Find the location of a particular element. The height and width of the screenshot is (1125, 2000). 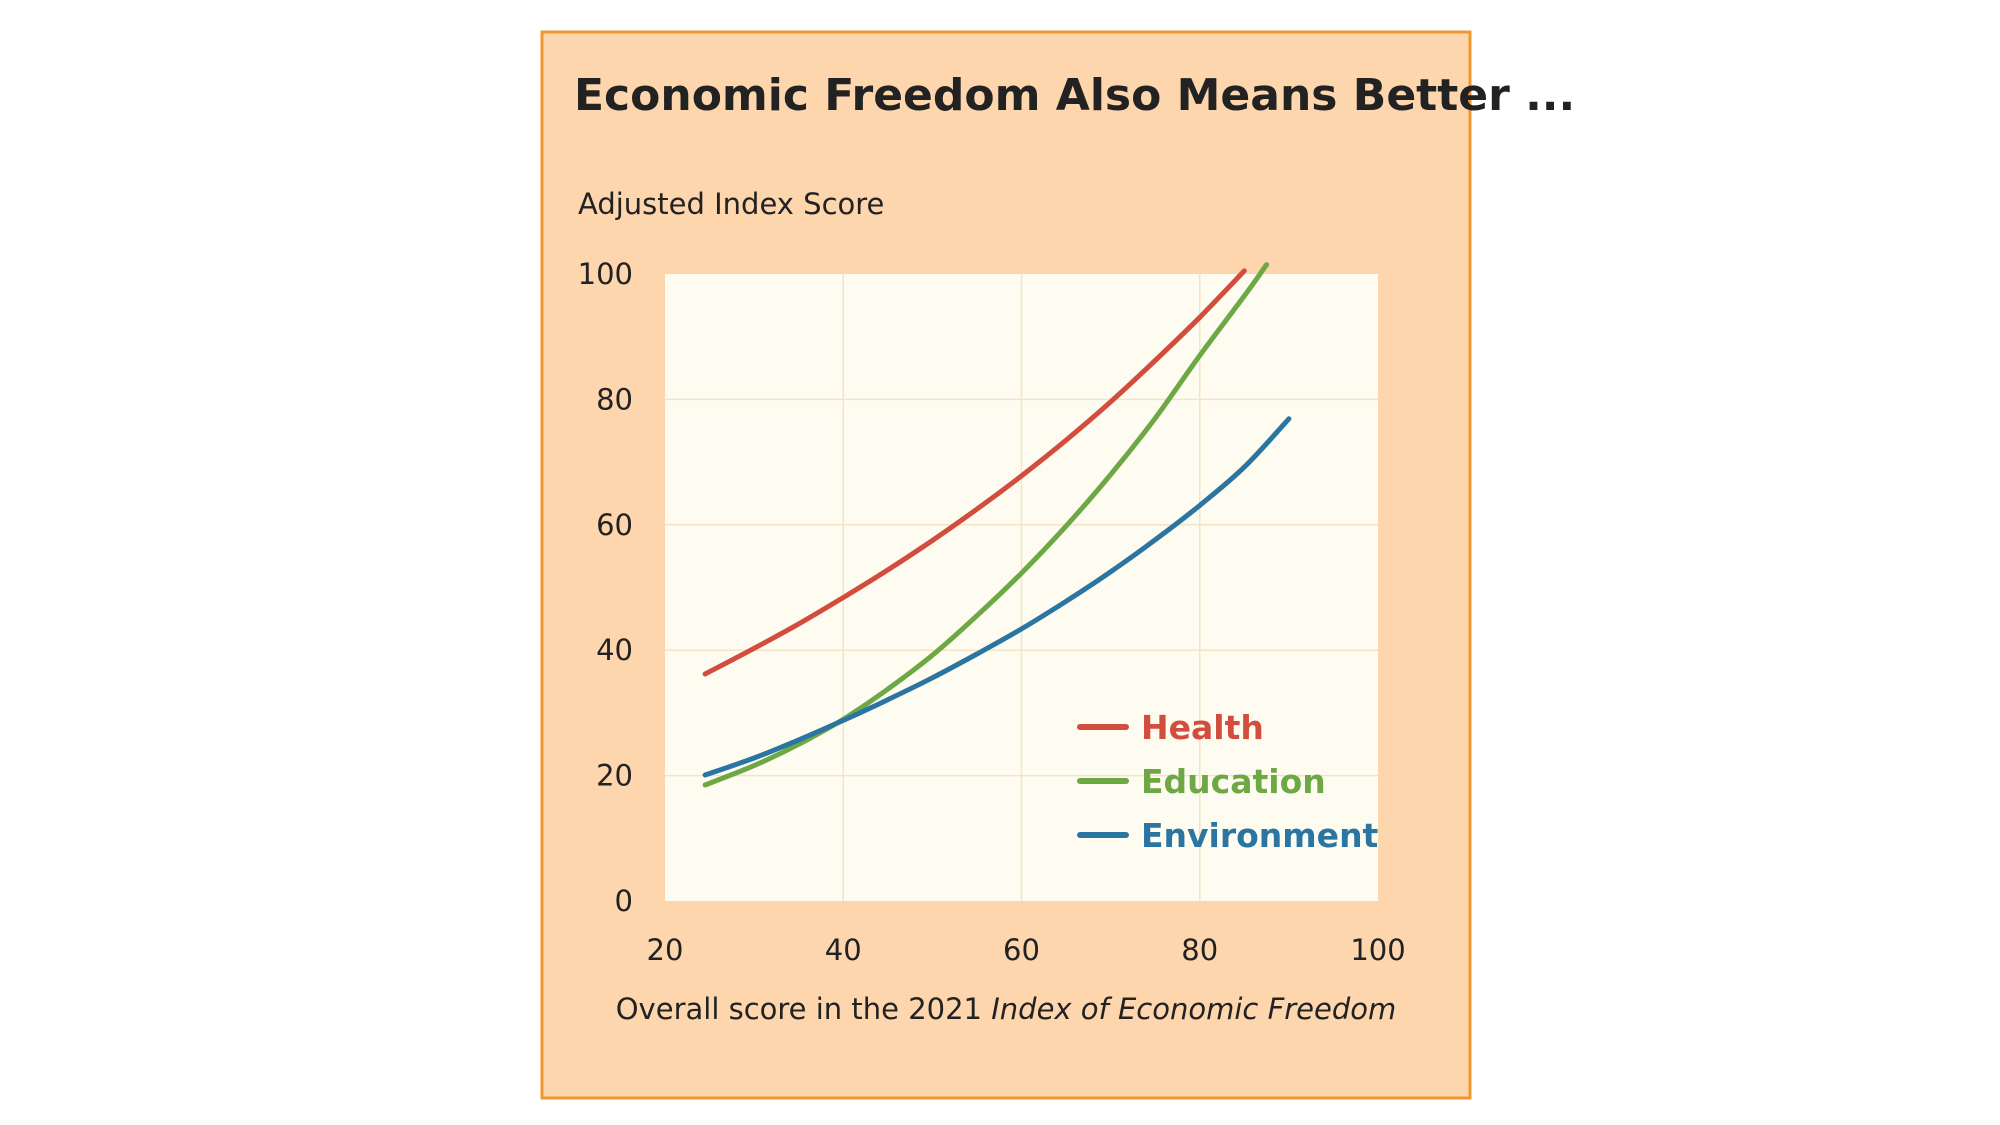

x-tick-label: 100 is located at coordinates (1377, 950).